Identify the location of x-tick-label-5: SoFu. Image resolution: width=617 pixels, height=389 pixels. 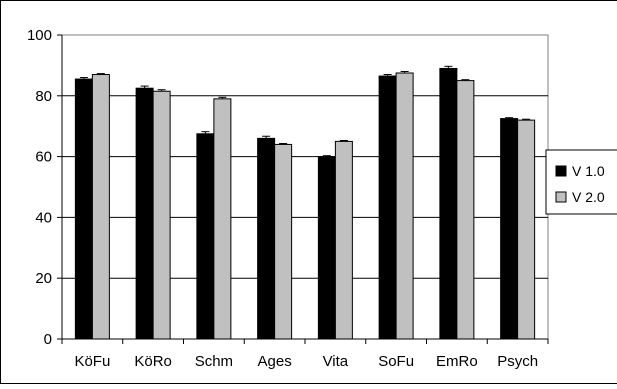
(396, 361).